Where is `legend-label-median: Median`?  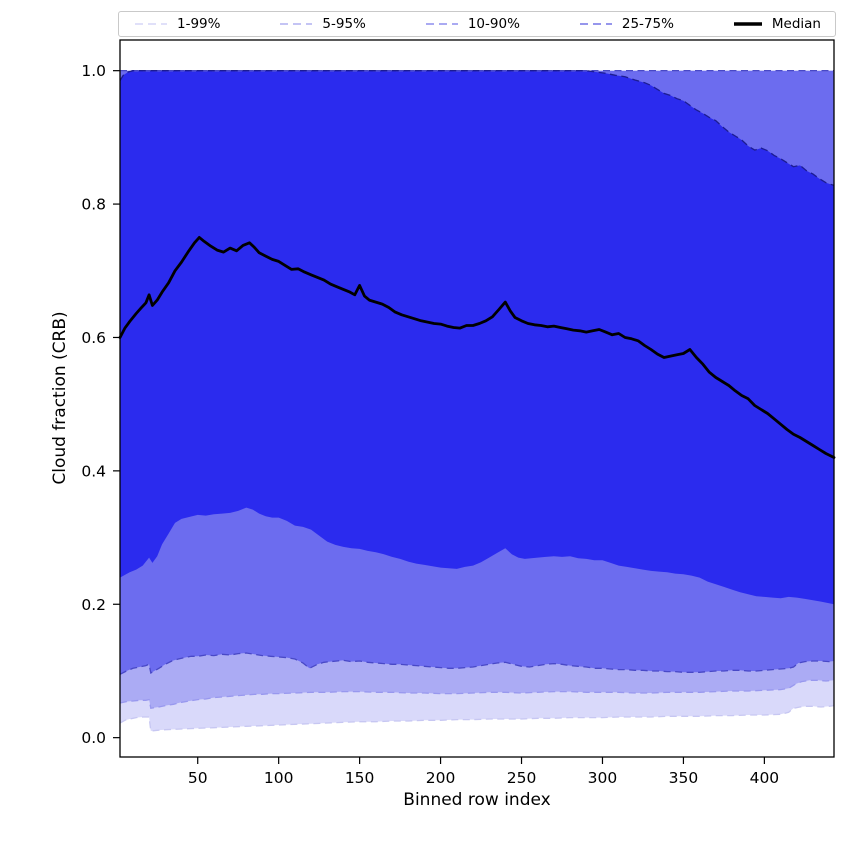
legend-label-median: Median is located at coordinates (796, 24).